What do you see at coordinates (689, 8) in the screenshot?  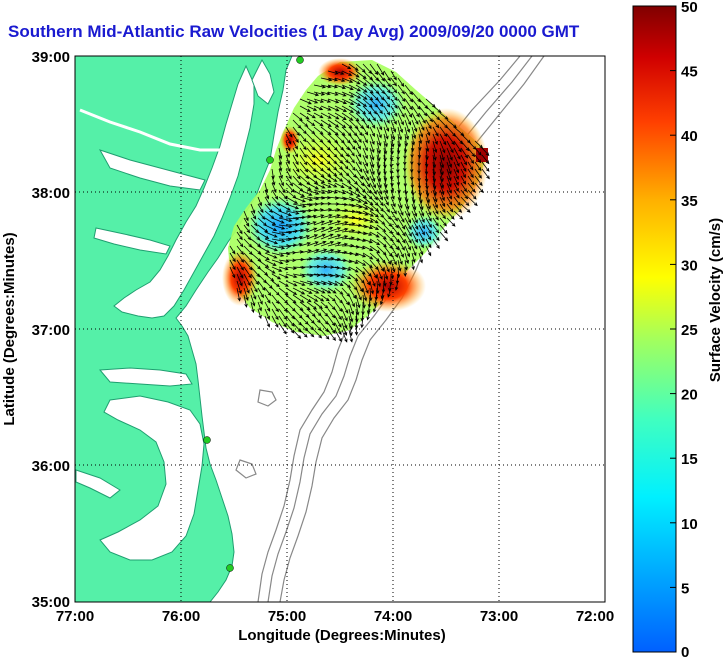 I see `colorbar-tick-label: 50` at bounding box center [689, 8].